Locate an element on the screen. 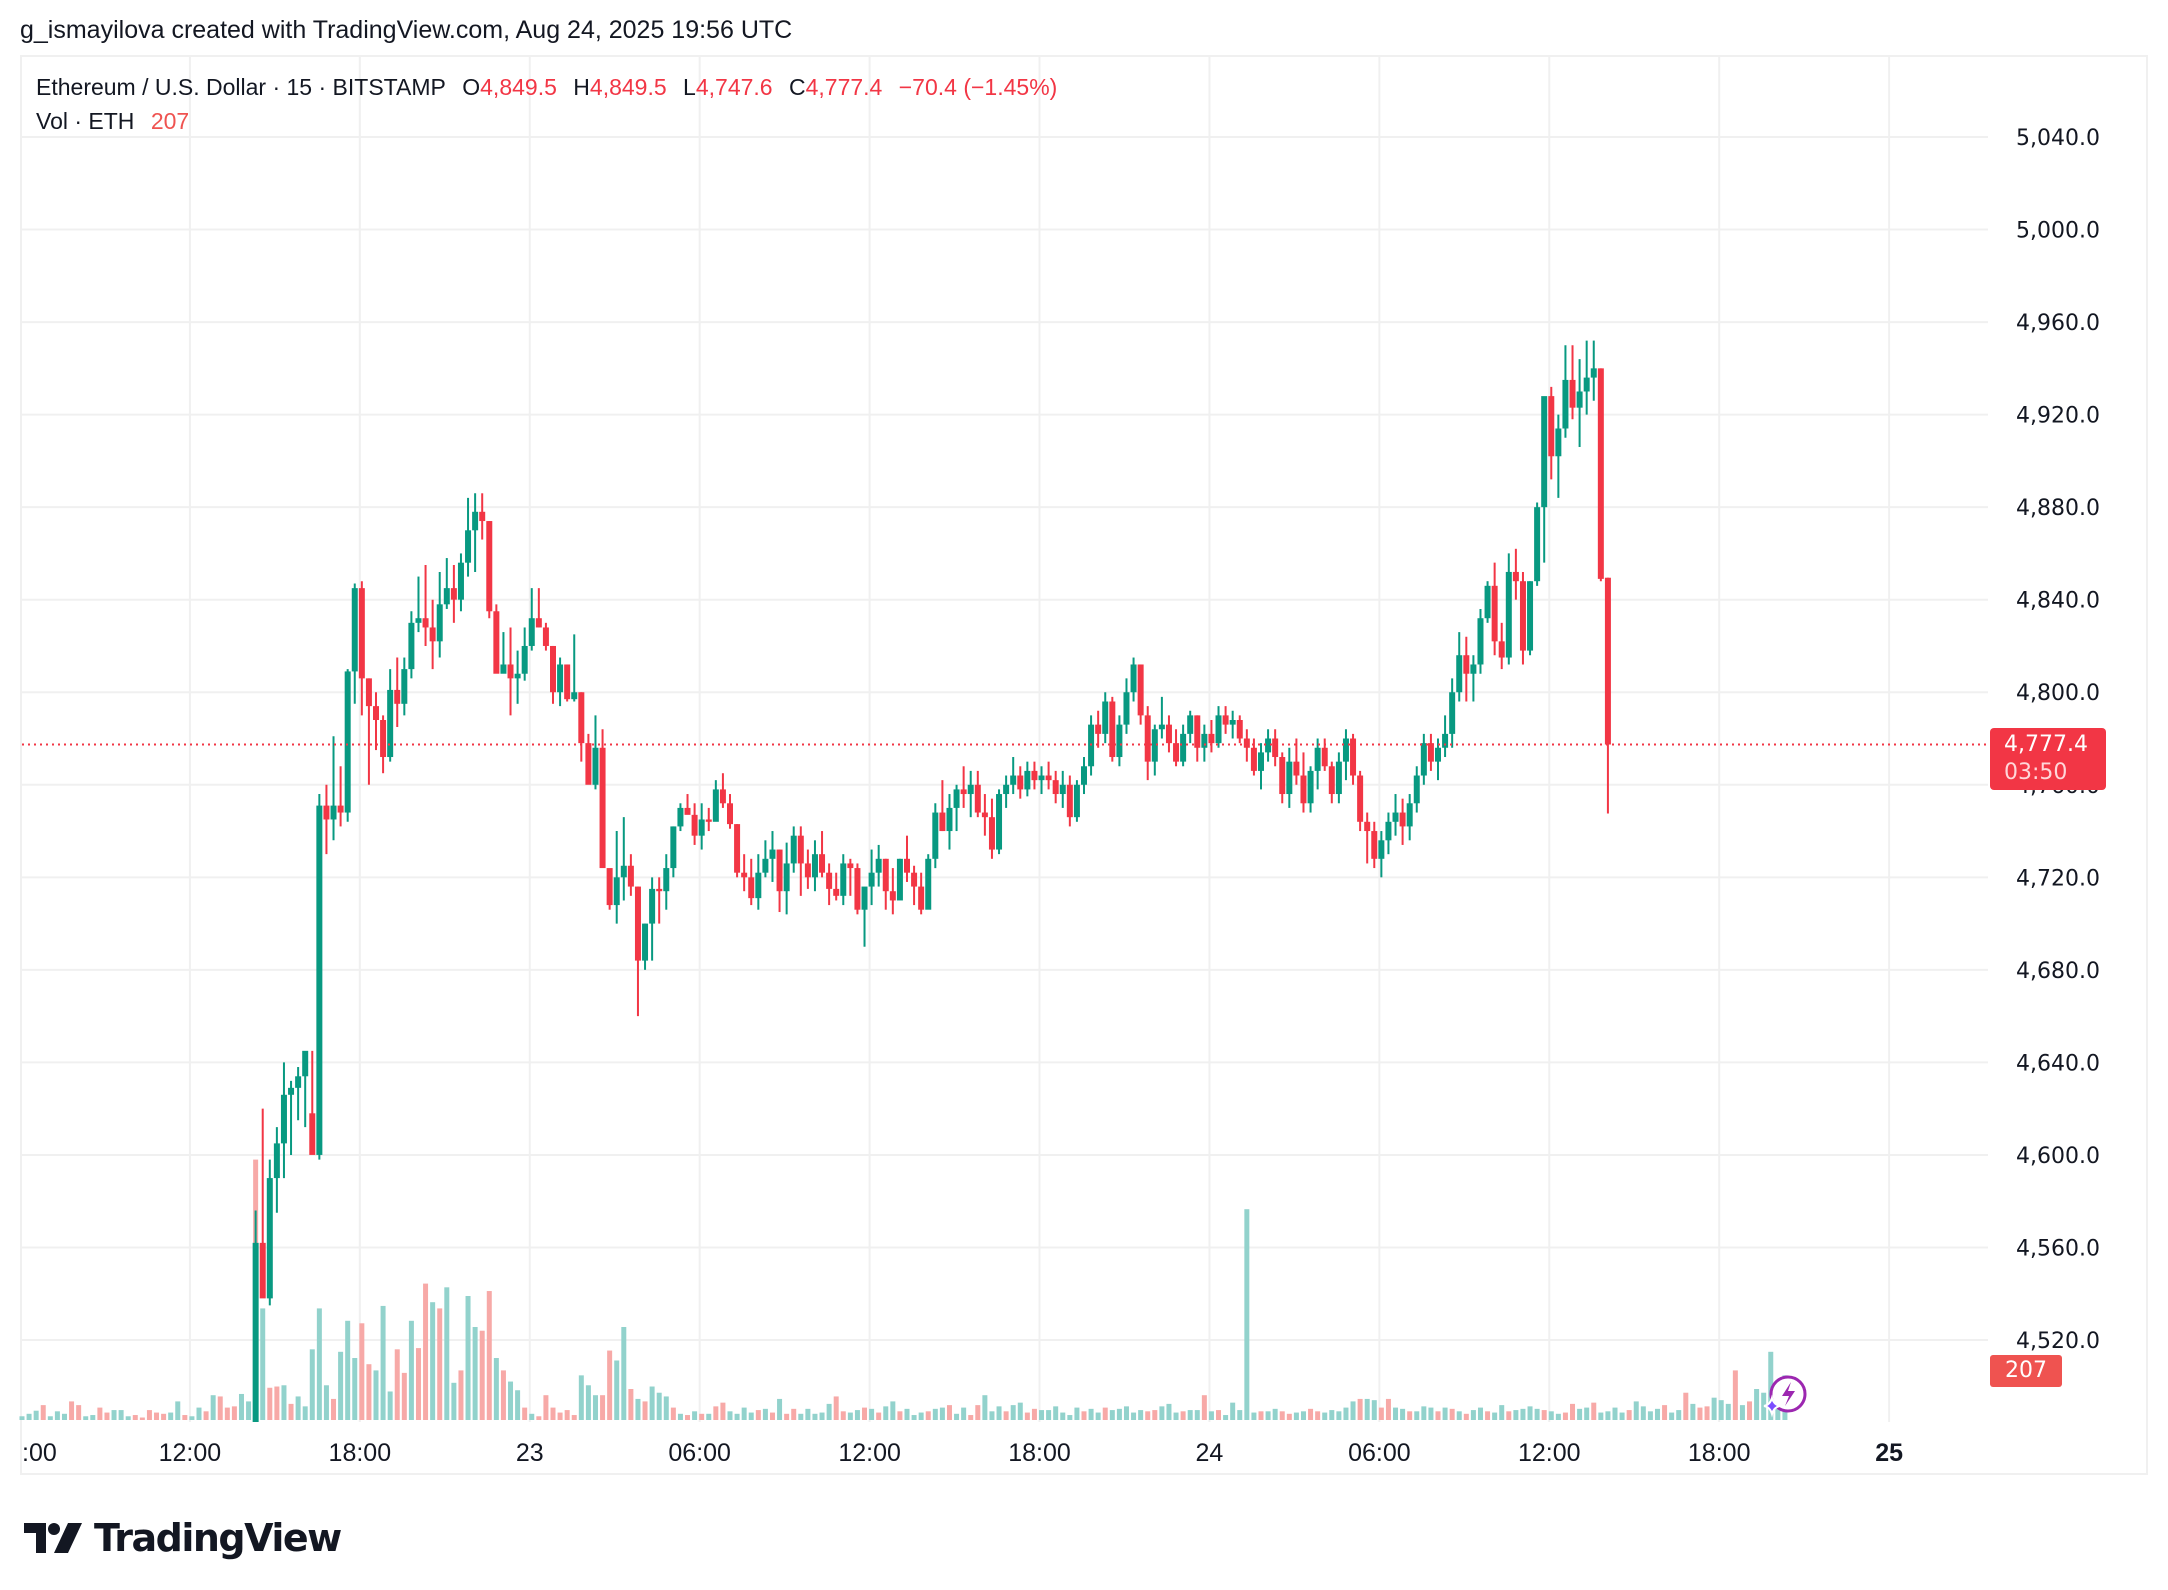 The image size is (2168, 1590). price-axis-tick: 4,920.0 is located at coordinates (2058, 416).